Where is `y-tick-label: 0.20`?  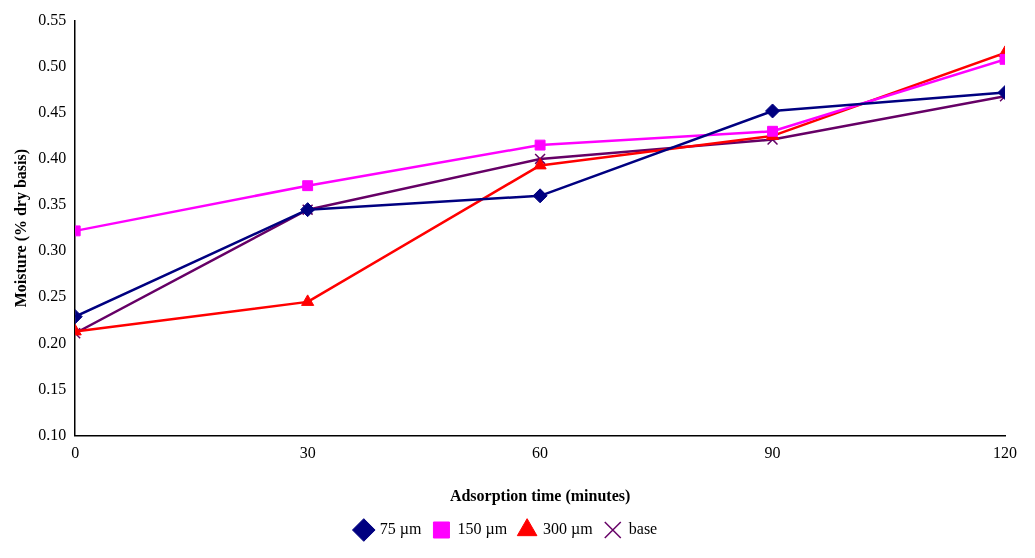 y-tick-label: 0.20 is located at coordinates (52, 342).